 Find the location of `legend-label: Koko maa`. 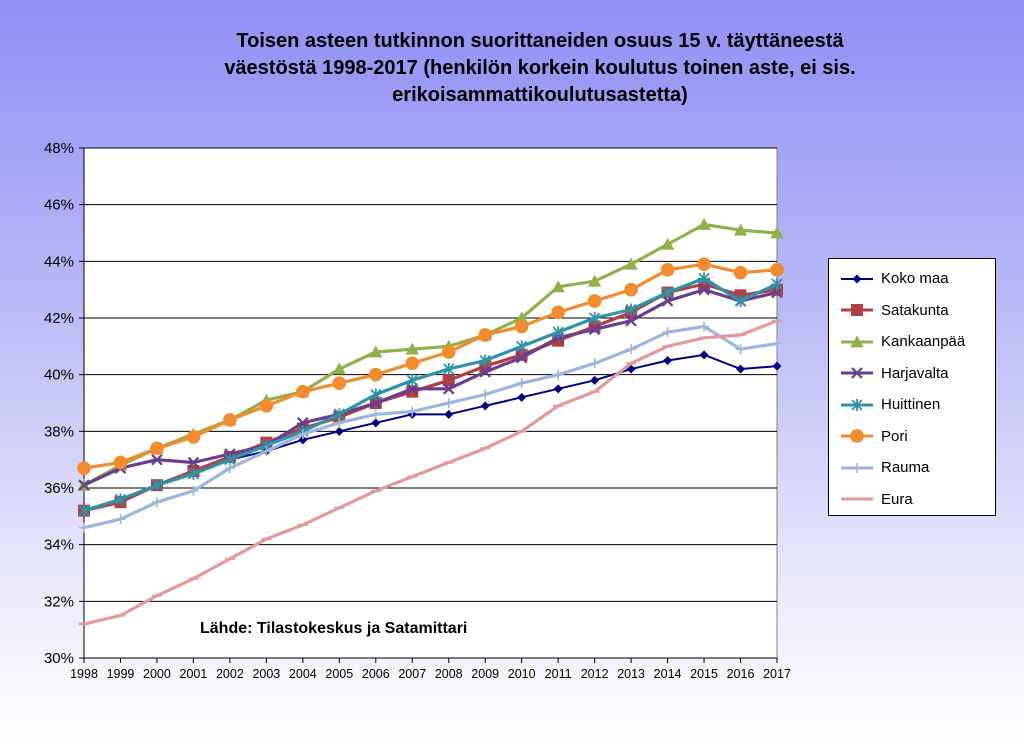

legend-label: Koko maa is located at coordinates (915, 279).